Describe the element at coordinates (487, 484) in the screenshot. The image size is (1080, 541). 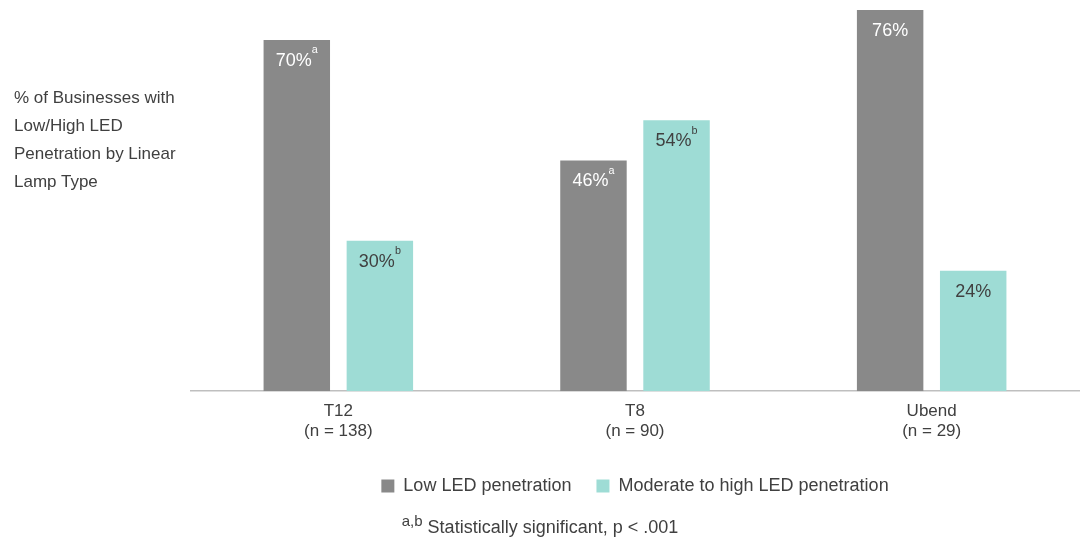
I see `legend-label: Low LED penetration` at that location.